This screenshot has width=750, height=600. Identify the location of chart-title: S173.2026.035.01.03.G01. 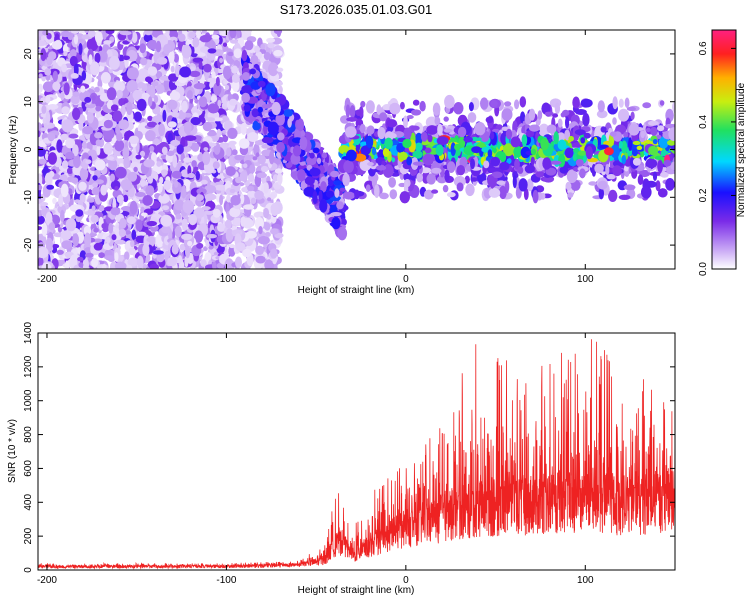
(356, 9).